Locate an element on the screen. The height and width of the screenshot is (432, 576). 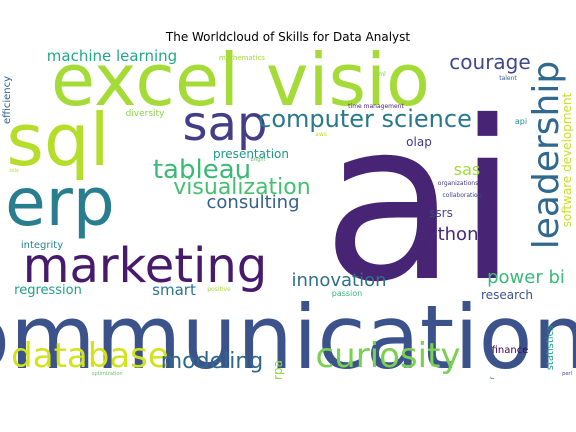
word-api: api is located at coordinates (521, 121).